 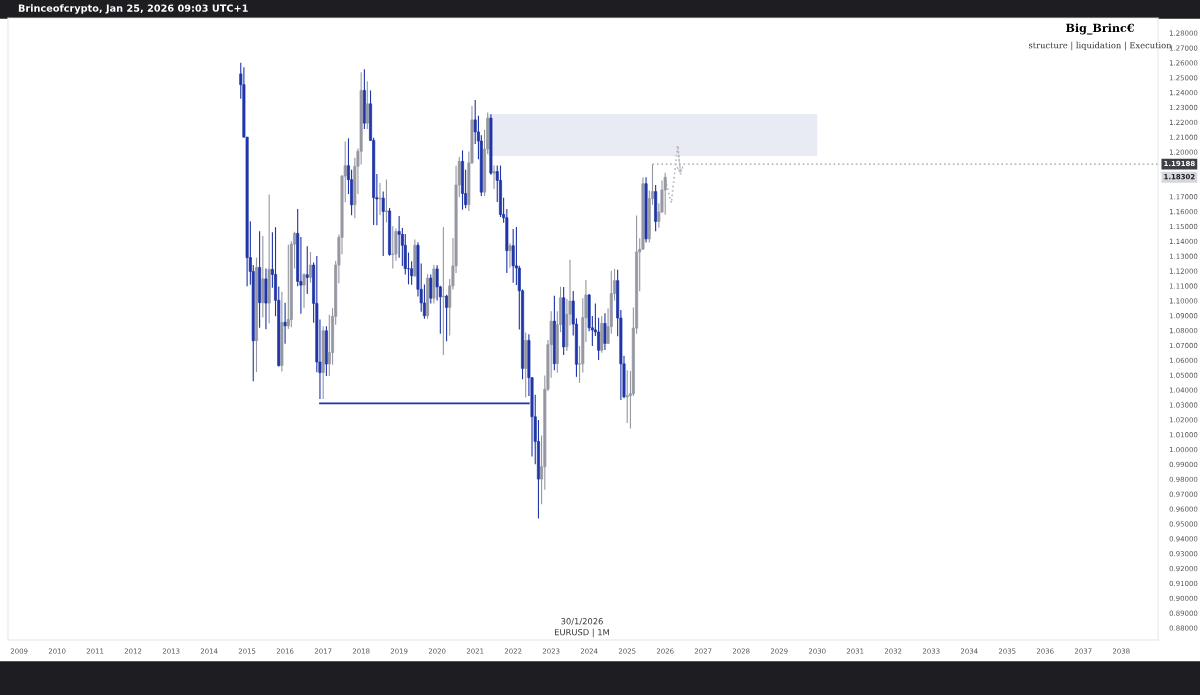 I want to click on annotation: EURUSD | 1M, so click(x=582, y=633).